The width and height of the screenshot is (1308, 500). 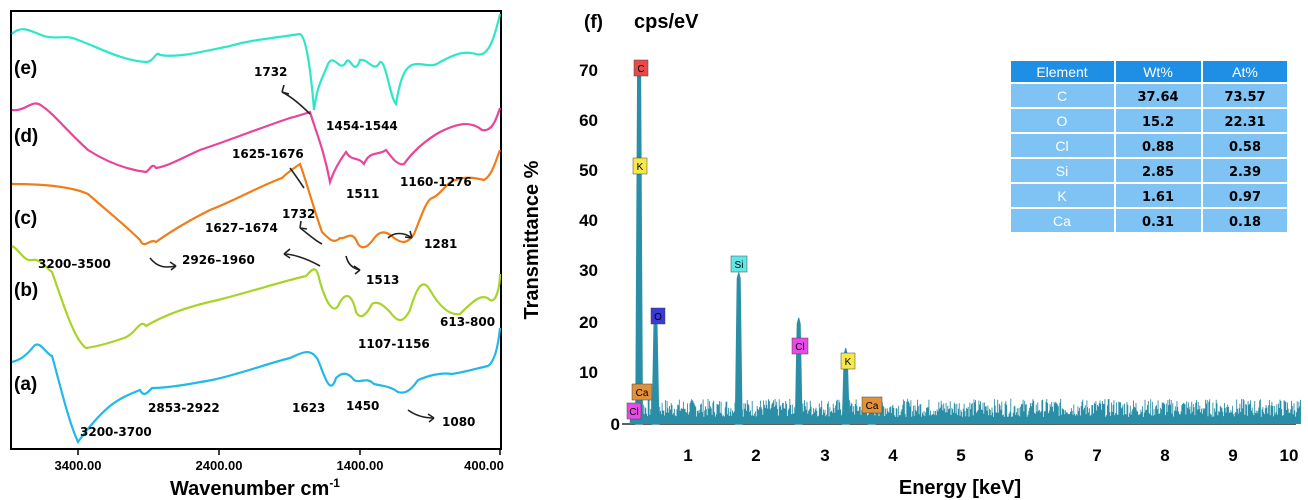 What do you see at coordinates (467, 322) in the screenshot?
I see `anno-613-800: 613-800` at bounding box center [467, 322].